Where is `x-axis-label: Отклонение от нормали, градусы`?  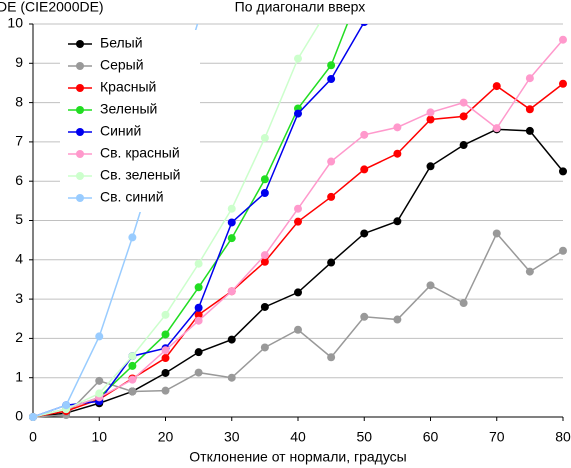 x-axis-label: Отклонение от нормали, градусы is located at coordinates (297, 457).